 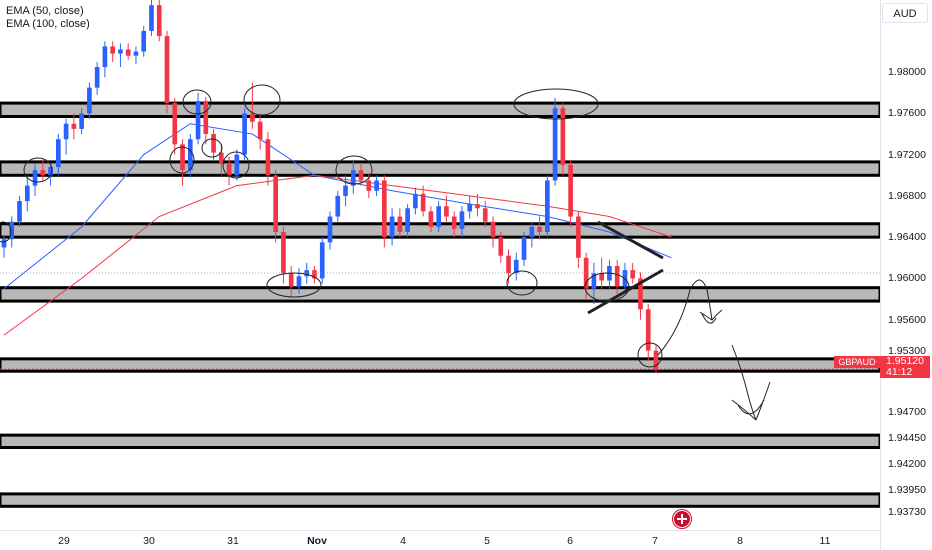 I want to click on time-axis-border, so click(x=440, y=530).